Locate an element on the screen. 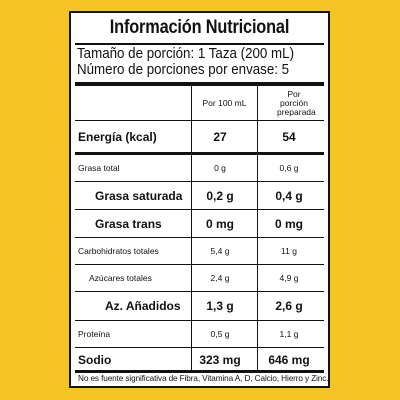 The height and width of the screenshot is (400, 400). row-label: Carbohidratos totales is located at coordinates (118, 251).